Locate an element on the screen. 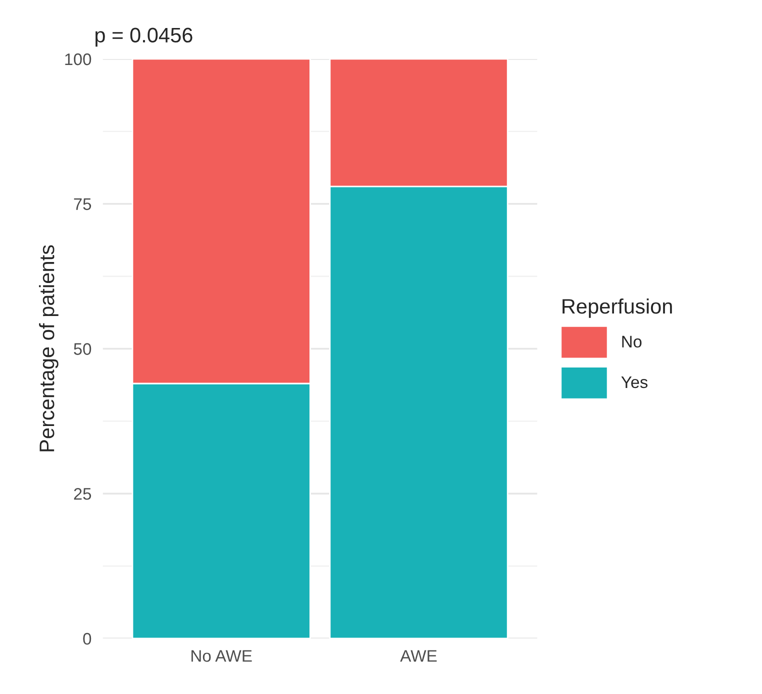  y-tick-label: 50 is located at coordinates (83, 349).